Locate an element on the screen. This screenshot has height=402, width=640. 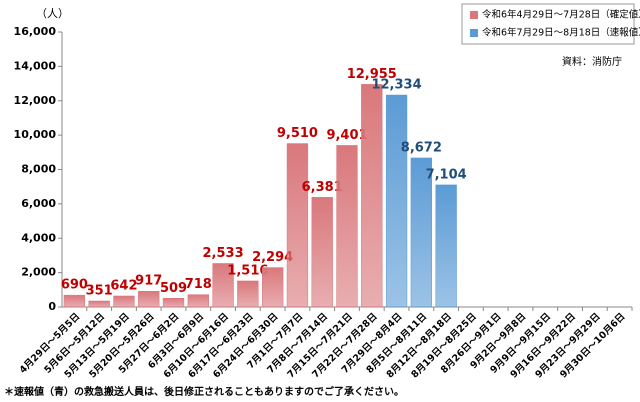
value-label: 509 is located at coordinates (173, 288).